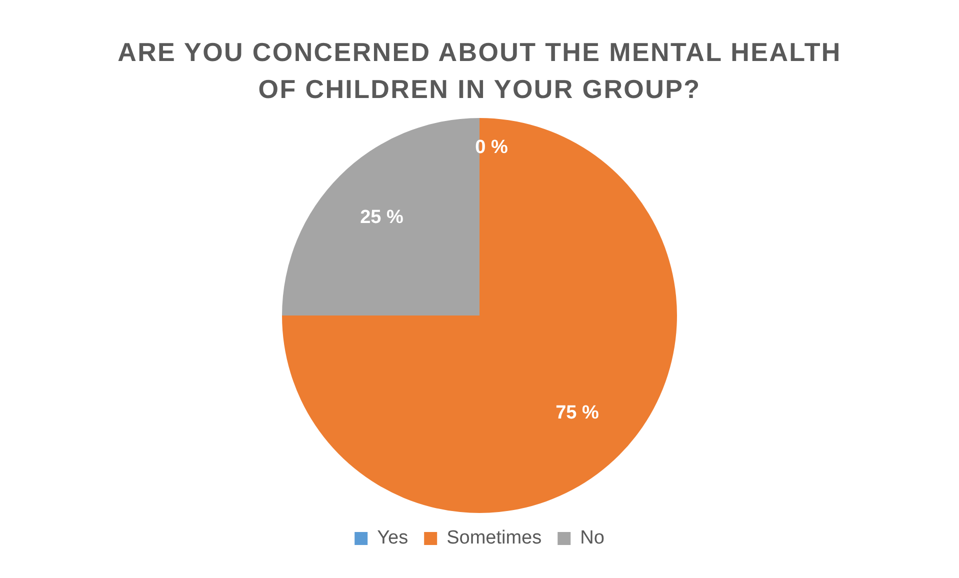 This screenshot has width=959, height=578. I want to click on legend-label: Yes, so click(392, 538).